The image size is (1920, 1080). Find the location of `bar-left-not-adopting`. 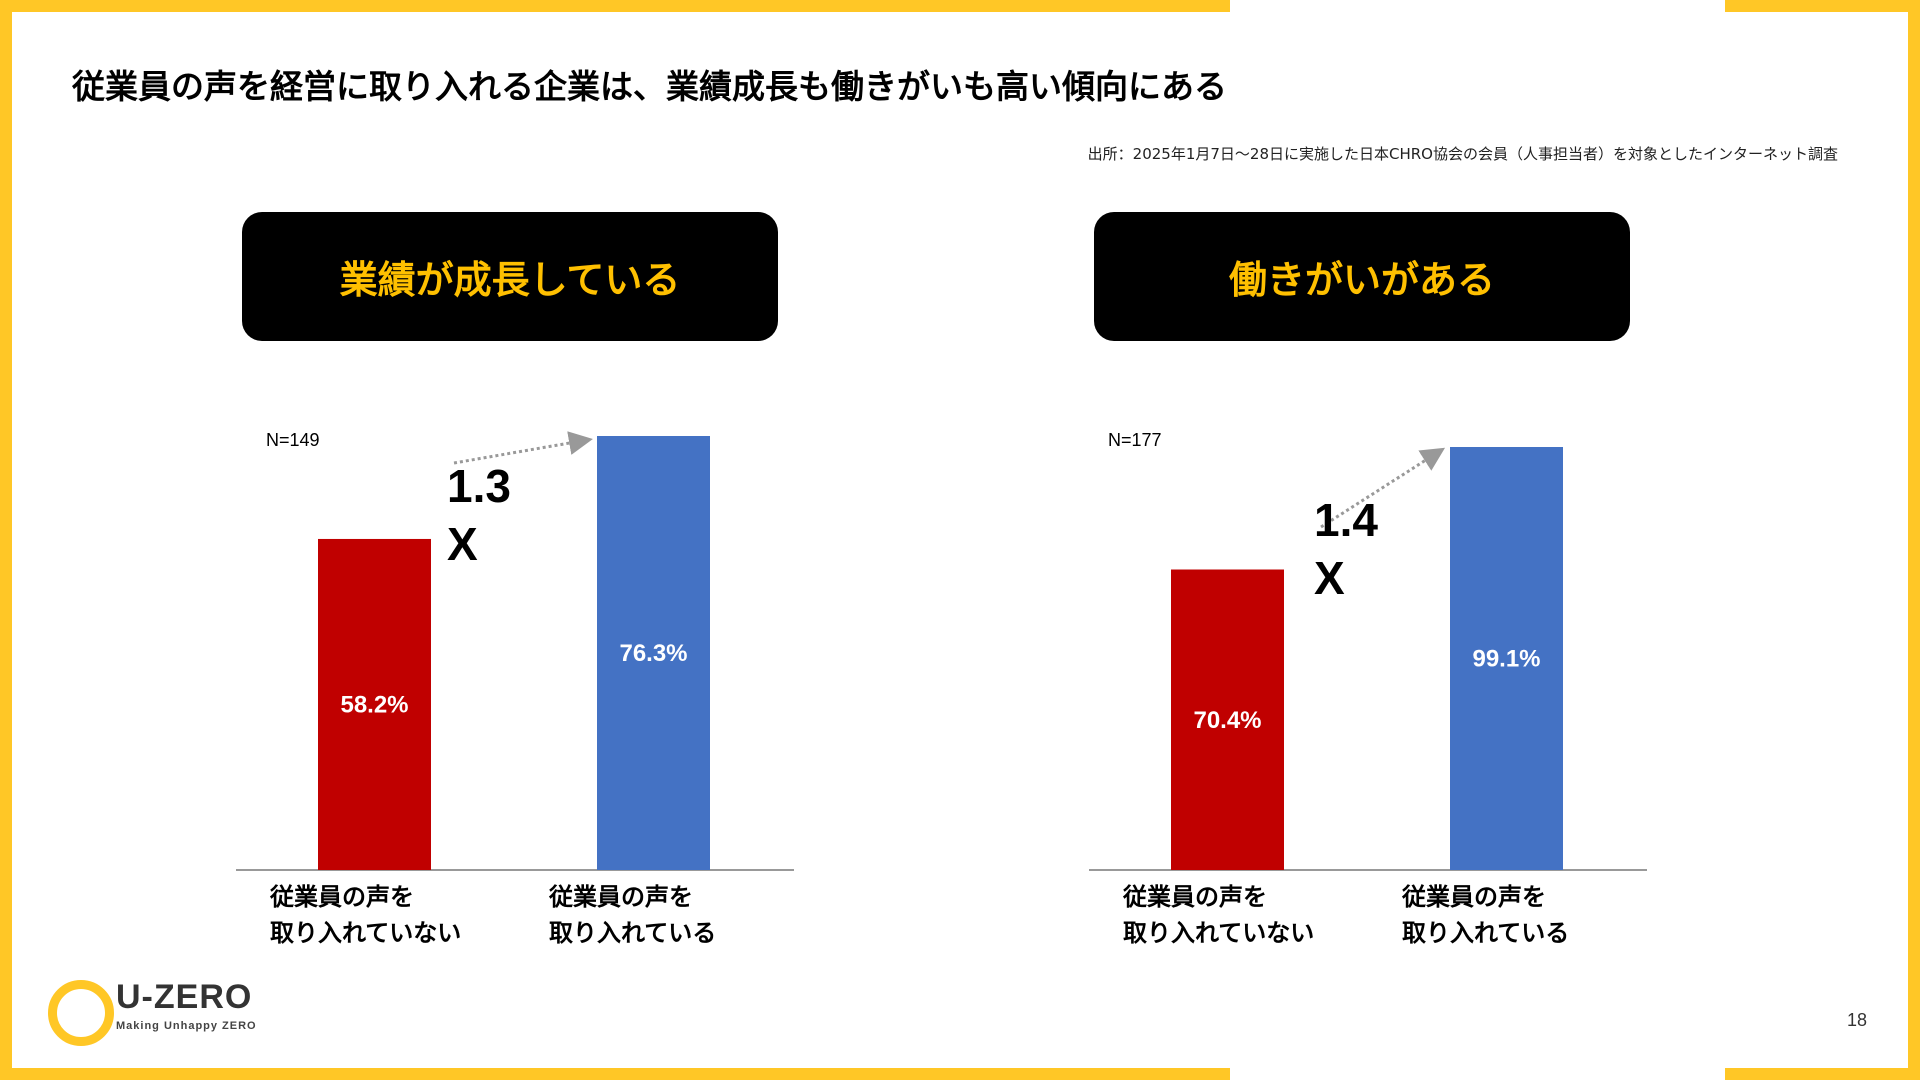

bar-left-not-adopting is located at coordinates (374, 704).